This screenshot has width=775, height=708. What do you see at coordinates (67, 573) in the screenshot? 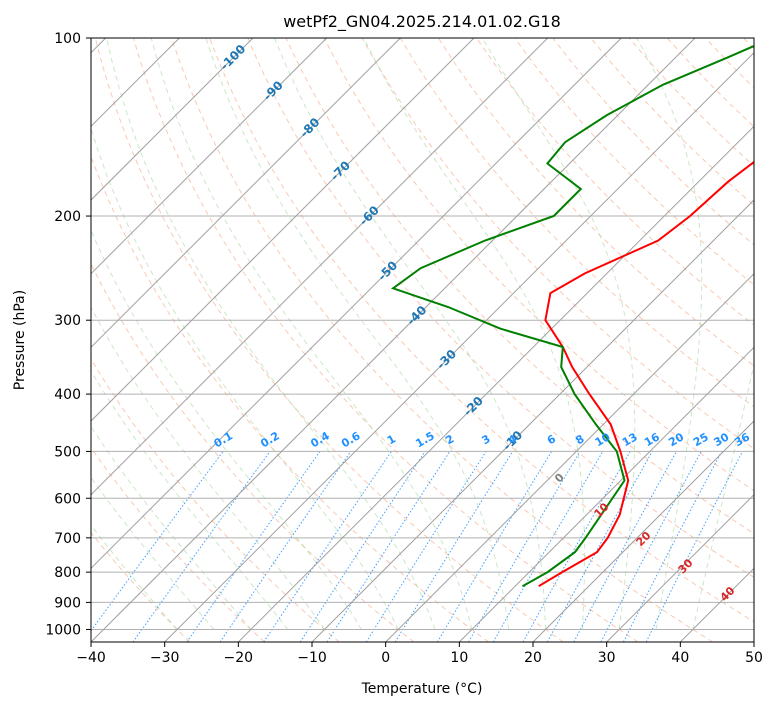
I see `y-tick-label: 800` at bounding box center [67, 573].